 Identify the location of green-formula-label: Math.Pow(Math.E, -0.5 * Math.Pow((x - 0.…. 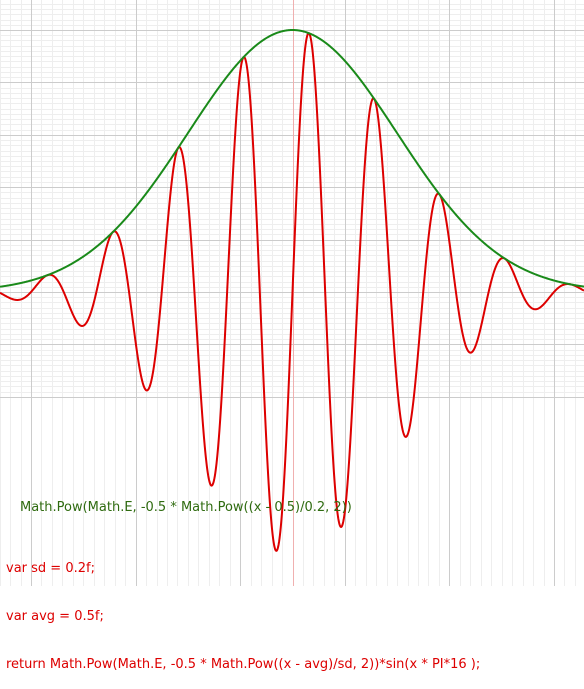
(186, 507).